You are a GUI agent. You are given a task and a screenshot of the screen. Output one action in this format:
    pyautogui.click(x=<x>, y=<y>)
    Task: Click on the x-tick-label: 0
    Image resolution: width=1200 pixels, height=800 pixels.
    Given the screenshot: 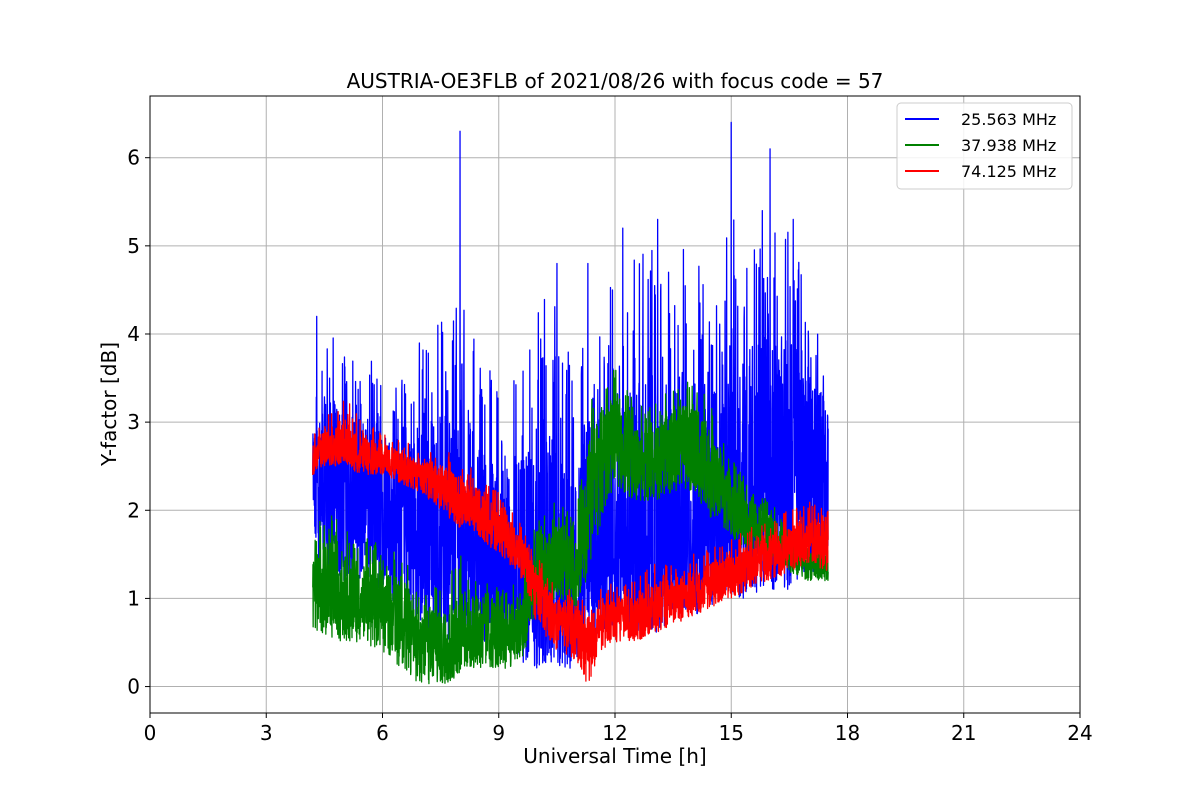 What is the action you would take?
    pyautogui.click(x=150, y=733)
    